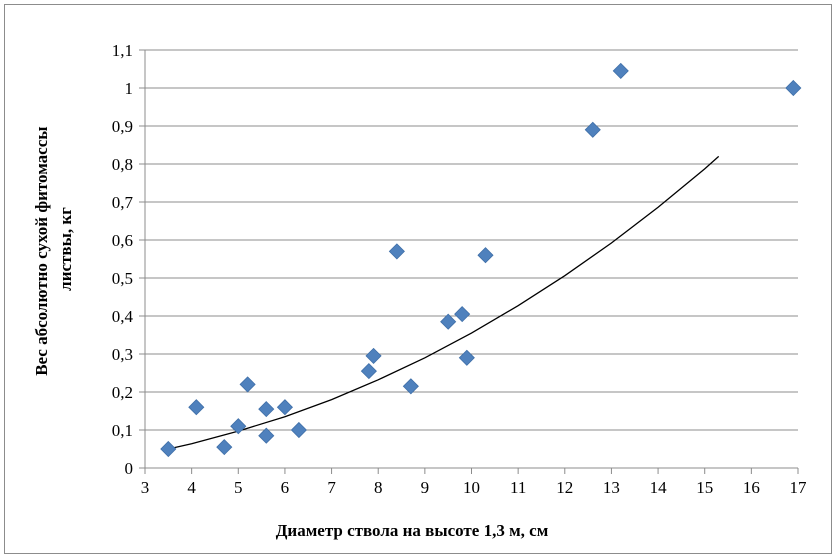 The width and height of the screenshot is (838, 560). What do you see at coordinates (129, 88) in the screenshot?
I see `y-tick-label: 1` at bounding box center [129, 88].